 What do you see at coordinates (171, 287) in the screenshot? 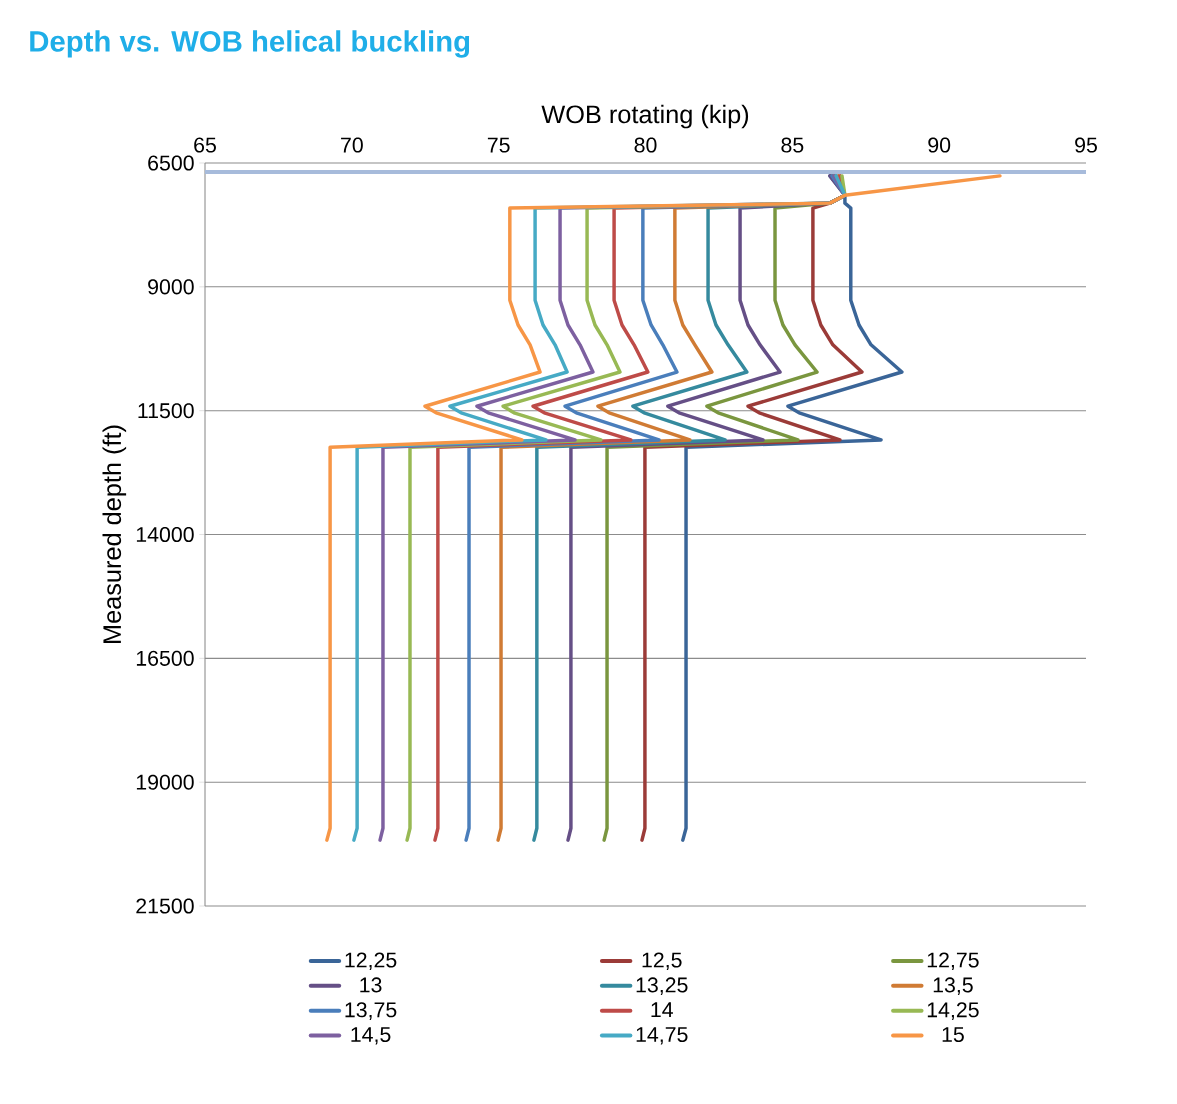
I see `y-tick-label: 9000` at bounding box center [171, 287].